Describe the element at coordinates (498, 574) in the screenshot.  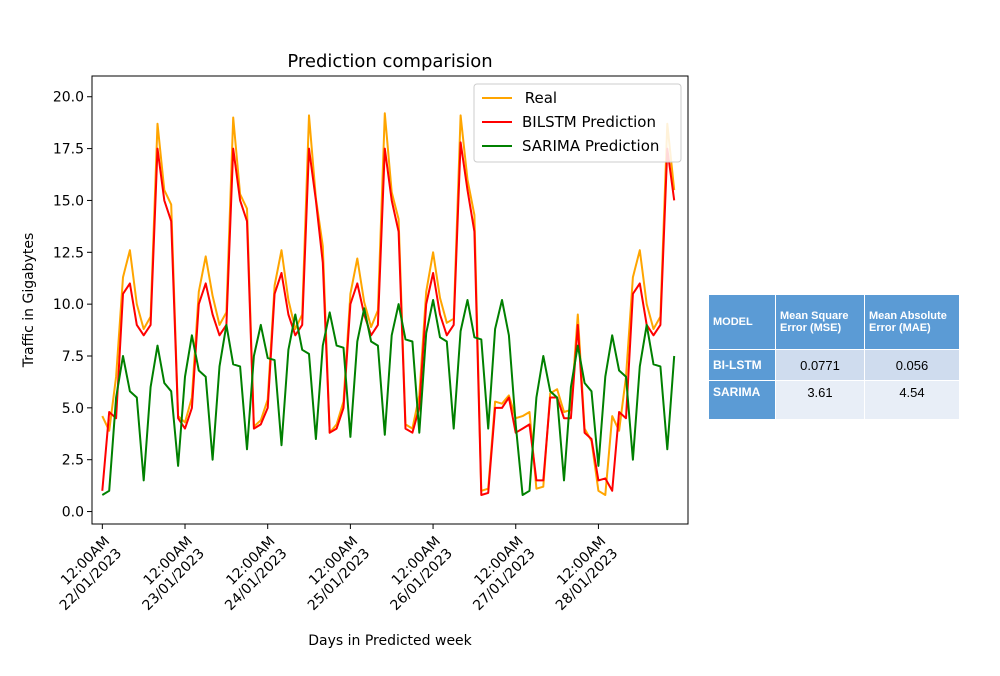
I see `x-tick-label: 12:00AM27/01/2023` at that location.